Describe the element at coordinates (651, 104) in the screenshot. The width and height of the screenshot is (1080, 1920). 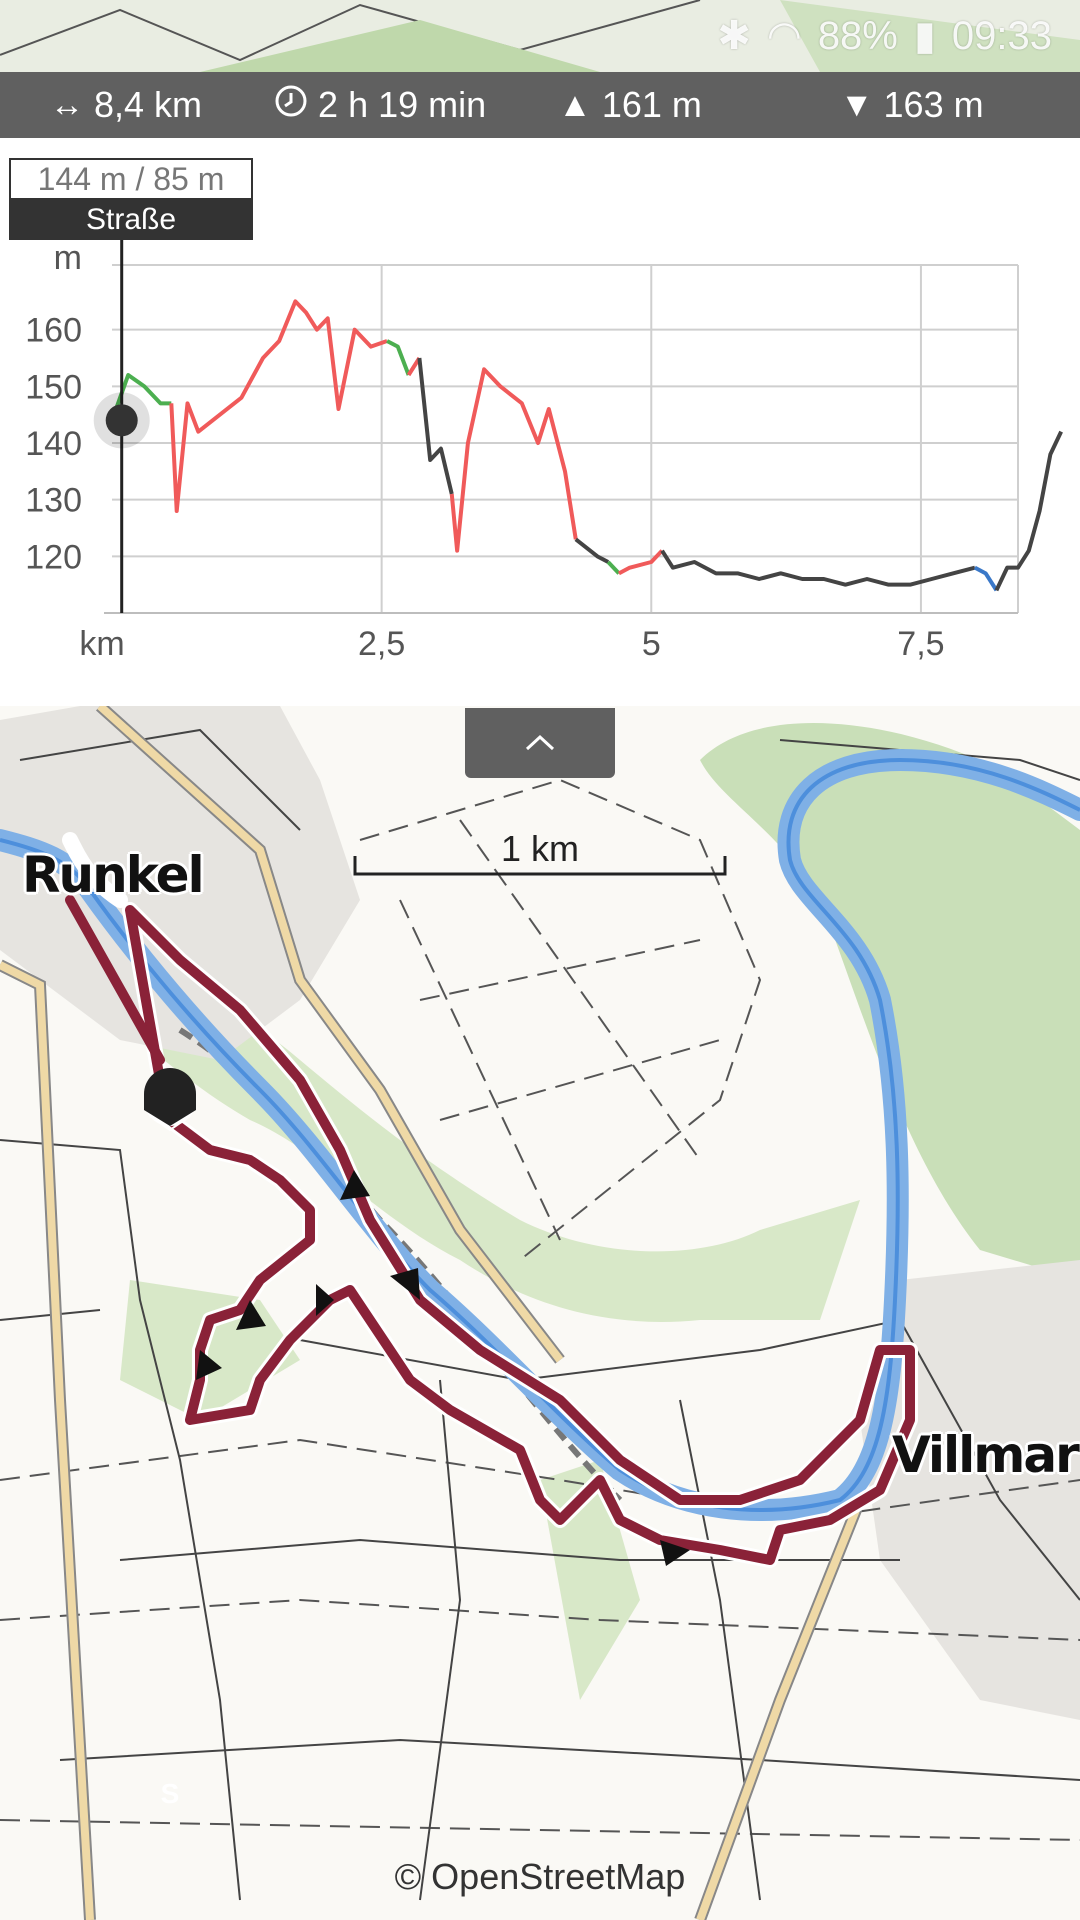
I see `ascent-value: 161 m` at that location.